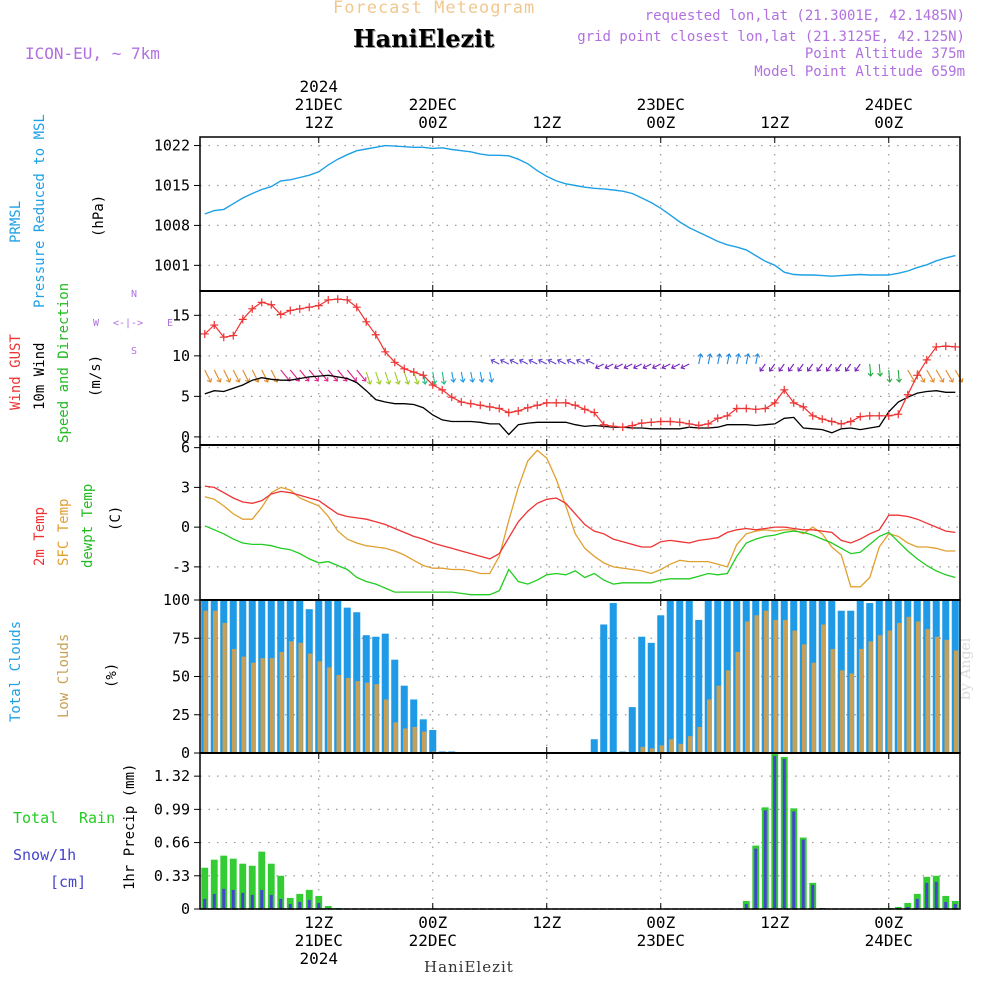 Image resolution: width=1000 pixels, height=1000 pixels. What do you see at coordinates (804, 16) in the screenshot?
I see `requested-coordinates: requested lon,lat (21.3001E, 42.1485N)` at bounding box center [804, 16].